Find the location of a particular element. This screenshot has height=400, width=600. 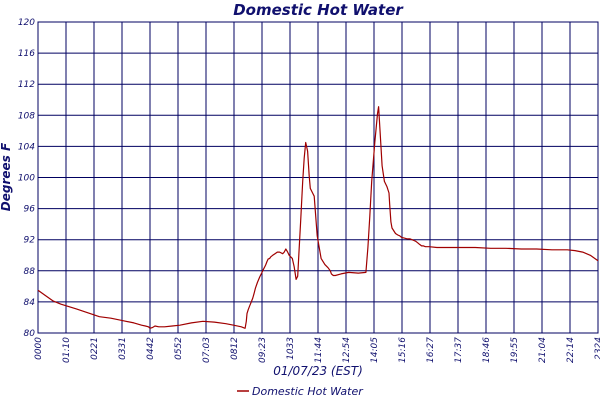

y-tick-label: 112 is located at coordinates (26, 85).